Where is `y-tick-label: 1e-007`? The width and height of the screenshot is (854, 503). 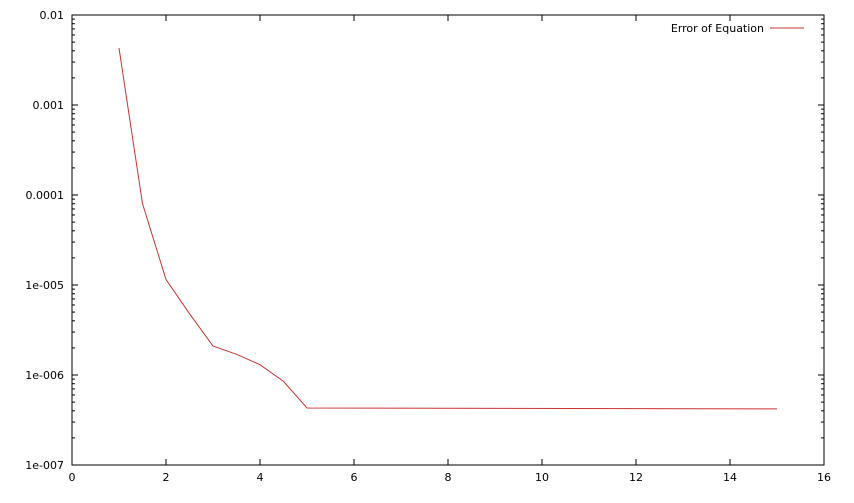 y-tick-label: 1e-007 is located at coordinates (44, 465).